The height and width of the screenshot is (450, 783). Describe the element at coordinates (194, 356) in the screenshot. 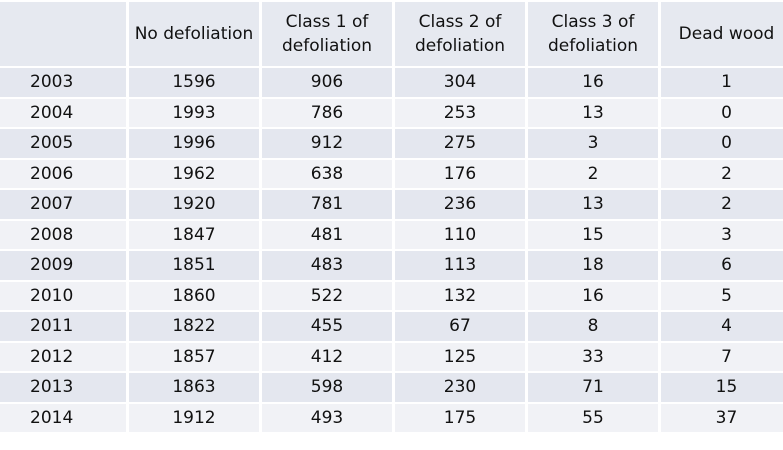

I see `value-cell: 1857` at that location.